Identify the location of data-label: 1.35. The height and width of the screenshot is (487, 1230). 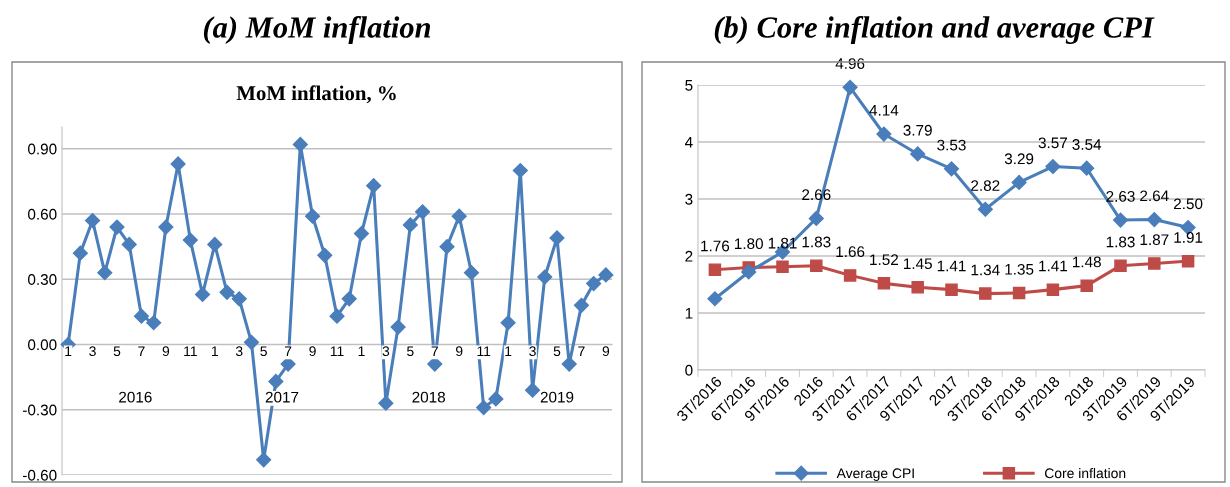
(1019, 269).